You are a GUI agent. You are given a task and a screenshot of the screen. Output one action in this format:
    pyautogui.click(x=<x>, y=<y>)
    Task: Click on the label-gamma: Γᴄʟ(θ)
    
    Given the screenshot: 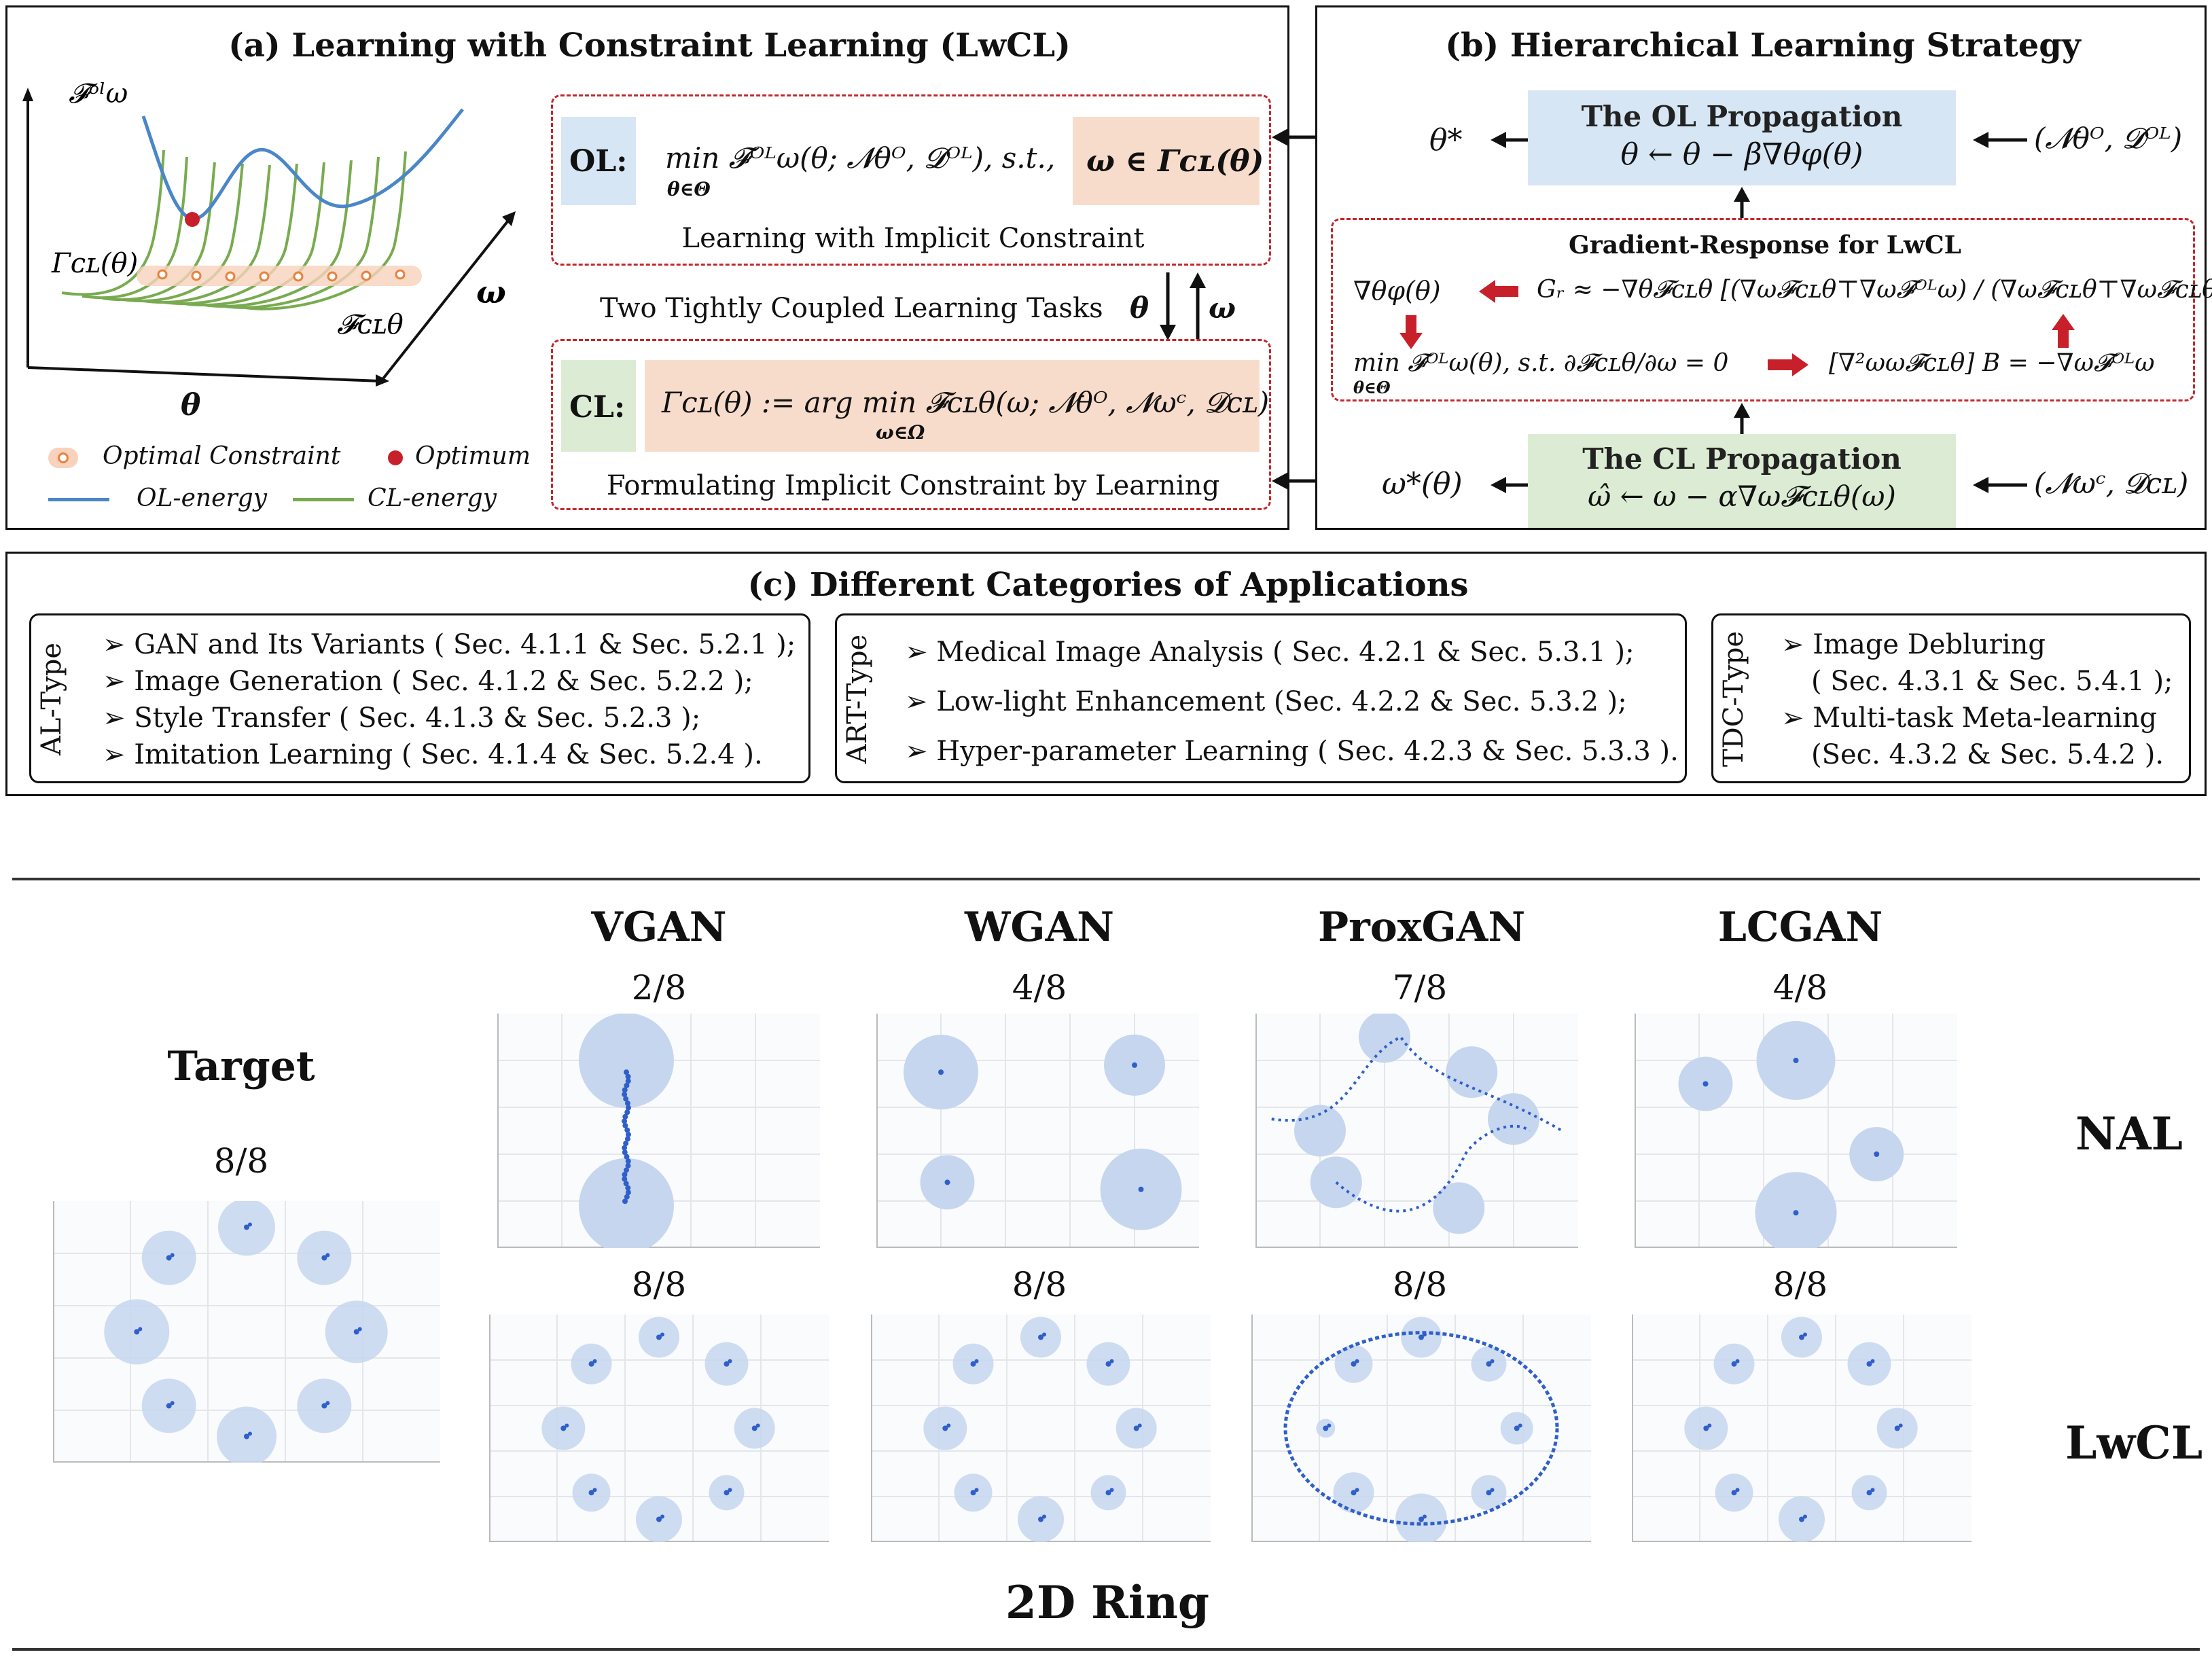 What is the action you would take?
    pyautogui.click(x=94, y=263)
    